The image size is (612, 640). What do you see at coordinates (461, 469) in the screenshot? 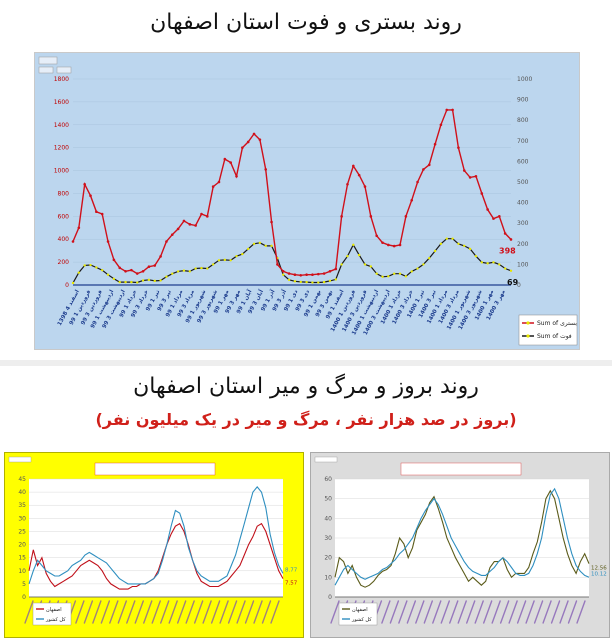
I see `mini-title-box` at bounding box center [461, 469].